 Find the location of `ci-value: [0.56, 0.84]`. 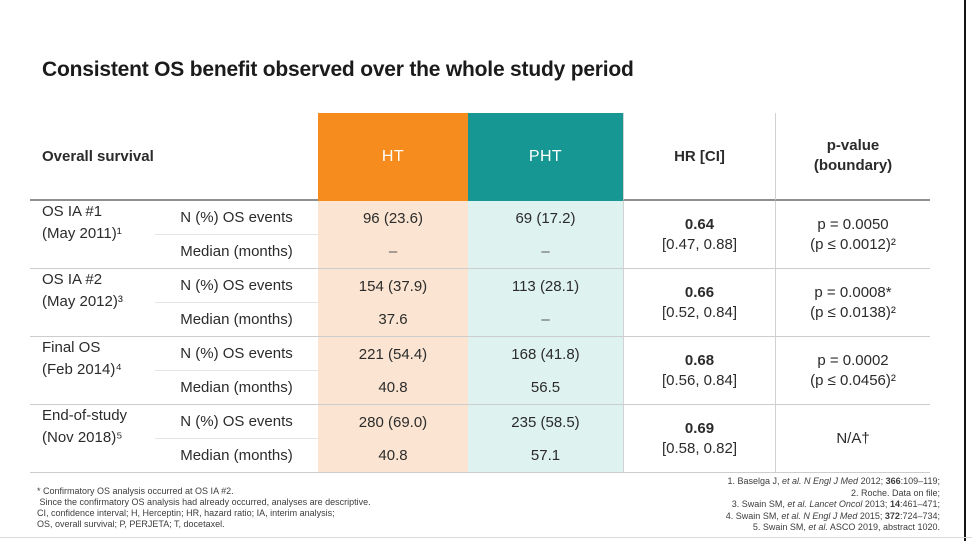

ci-value: [0.56, 0.84] is located at coordinates (699, 380).